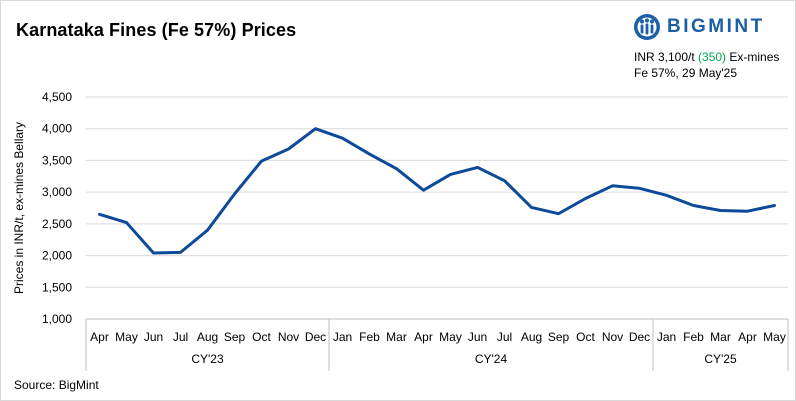 Image resolution: width=796 pixels, height=401 pixels. I want to click on x-group-label: CY'24, so click(491, 359).